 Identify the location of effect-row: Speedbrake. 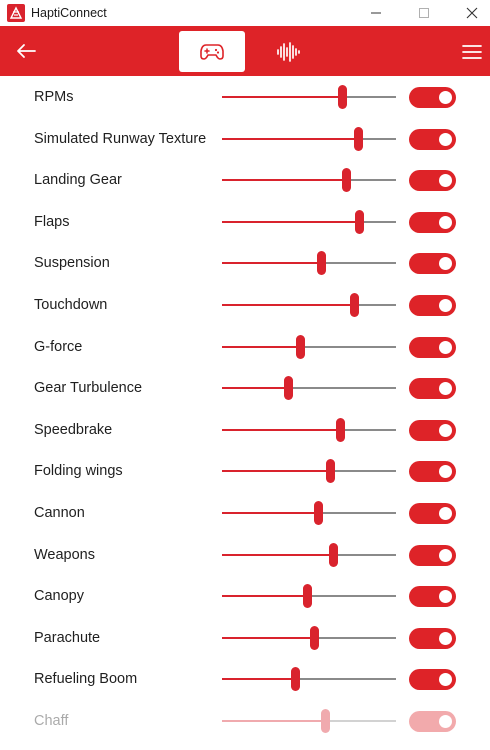
(245, 430).